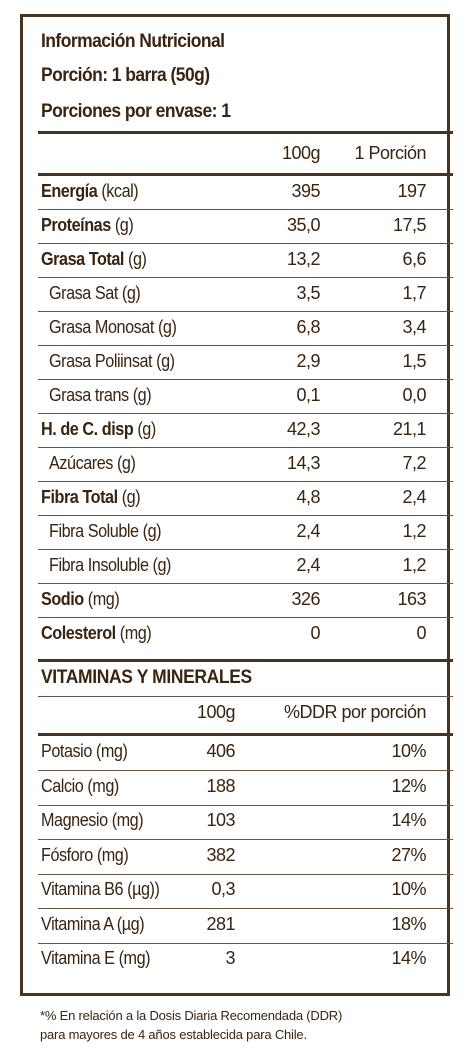  I want to click on nutrient-row: Colesterol (mg) 0 0, so click(238, 635).